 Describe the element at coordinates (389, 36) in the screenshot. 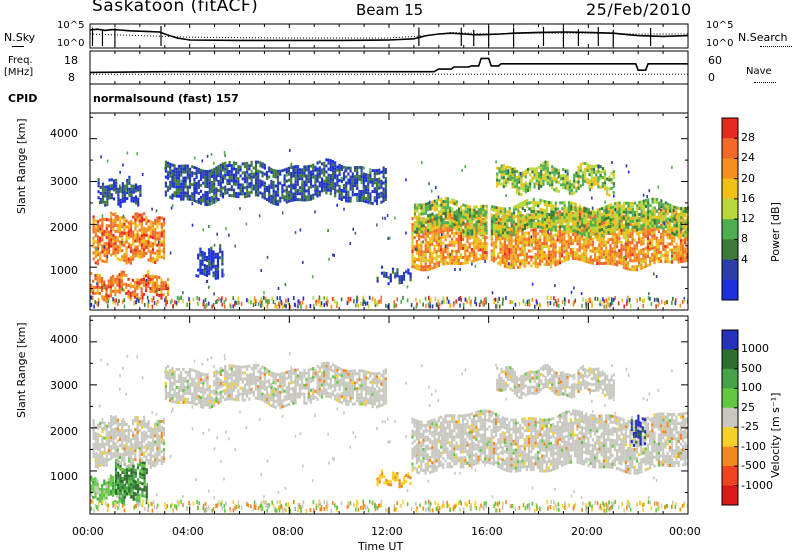

I see `noise-panel` at that location.